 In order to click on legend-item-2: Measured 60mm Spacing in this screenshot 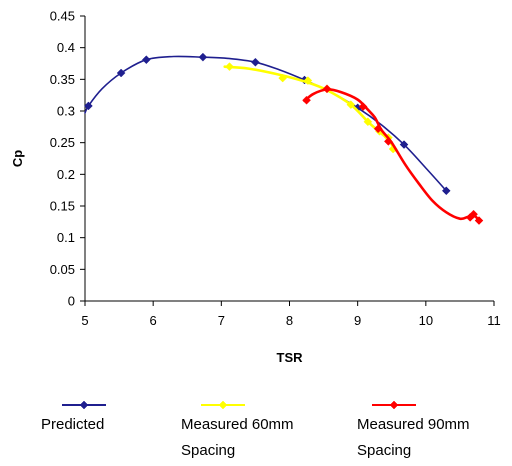, I will do `click(237, 429)`.